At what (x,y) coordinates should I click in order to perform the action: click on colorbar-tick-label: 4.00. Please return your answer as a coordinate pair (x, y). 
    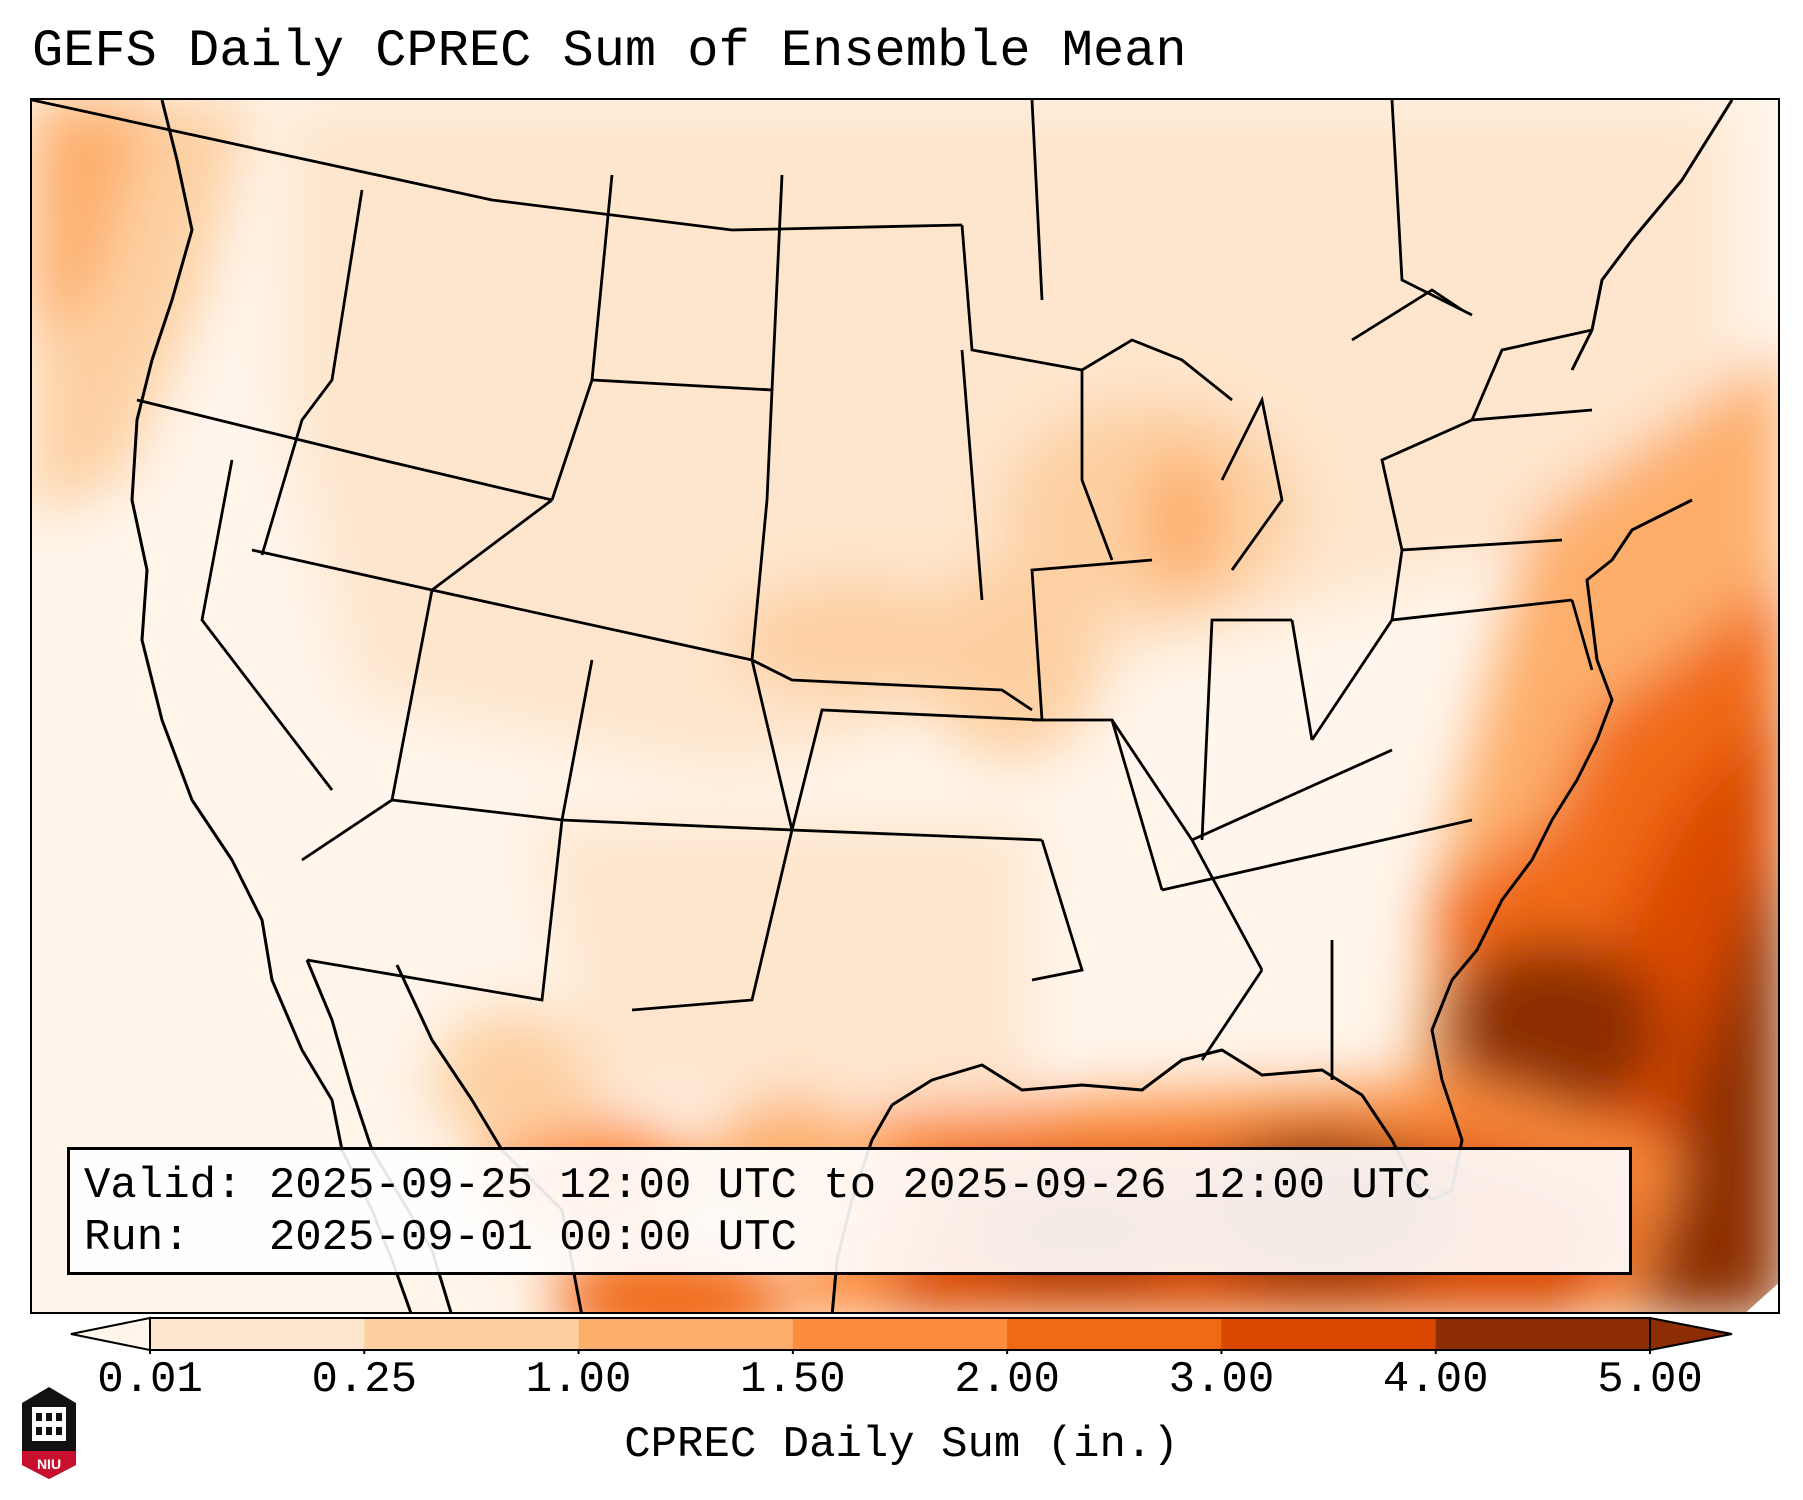
    Looking at the image, I should click on (1435, 1380).